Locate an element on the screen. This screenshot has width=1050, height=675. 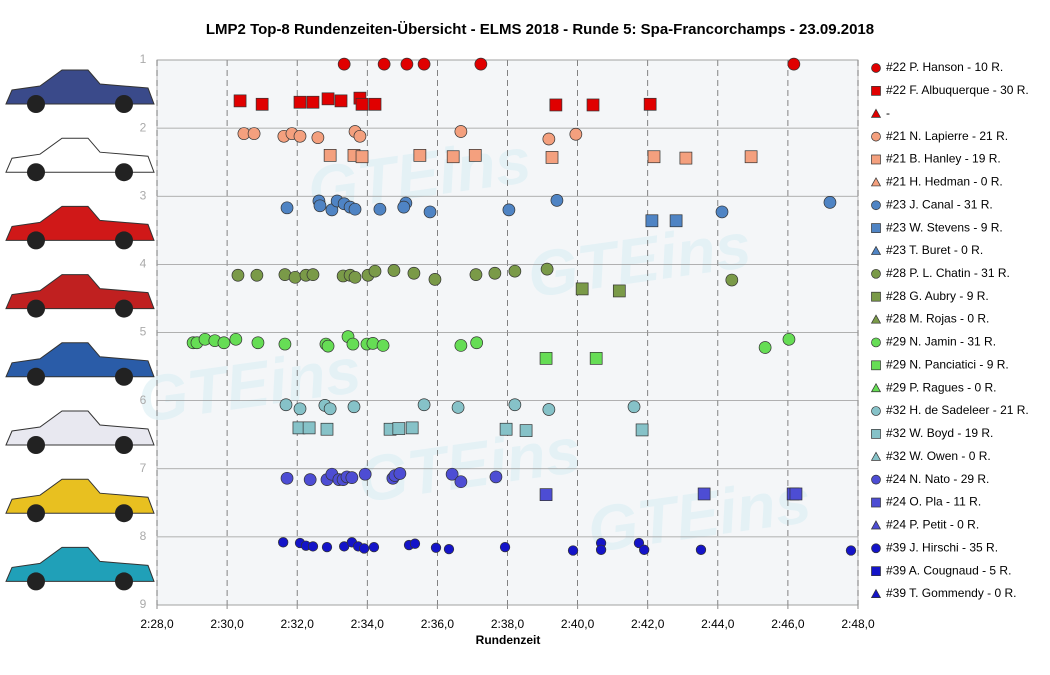
legend-label: #39 T. Gommendy - 0 R. is located at coordinates (951, 593).